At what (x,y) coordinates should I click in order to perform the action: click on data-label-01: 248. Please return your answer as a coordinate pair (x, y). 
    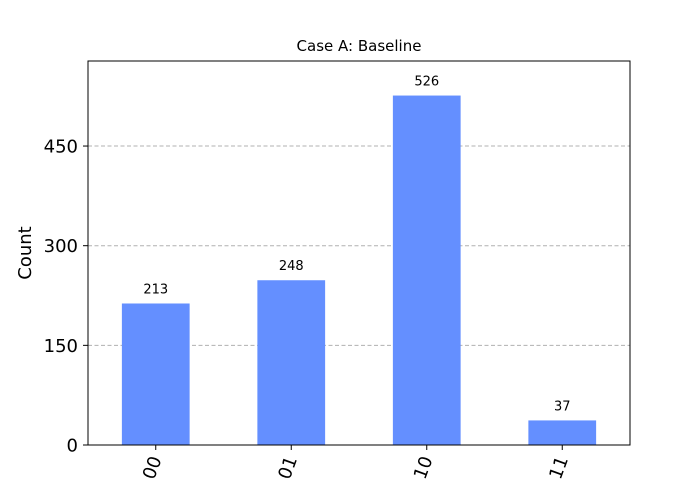
    Looking at the image, I should click on (291, 266).